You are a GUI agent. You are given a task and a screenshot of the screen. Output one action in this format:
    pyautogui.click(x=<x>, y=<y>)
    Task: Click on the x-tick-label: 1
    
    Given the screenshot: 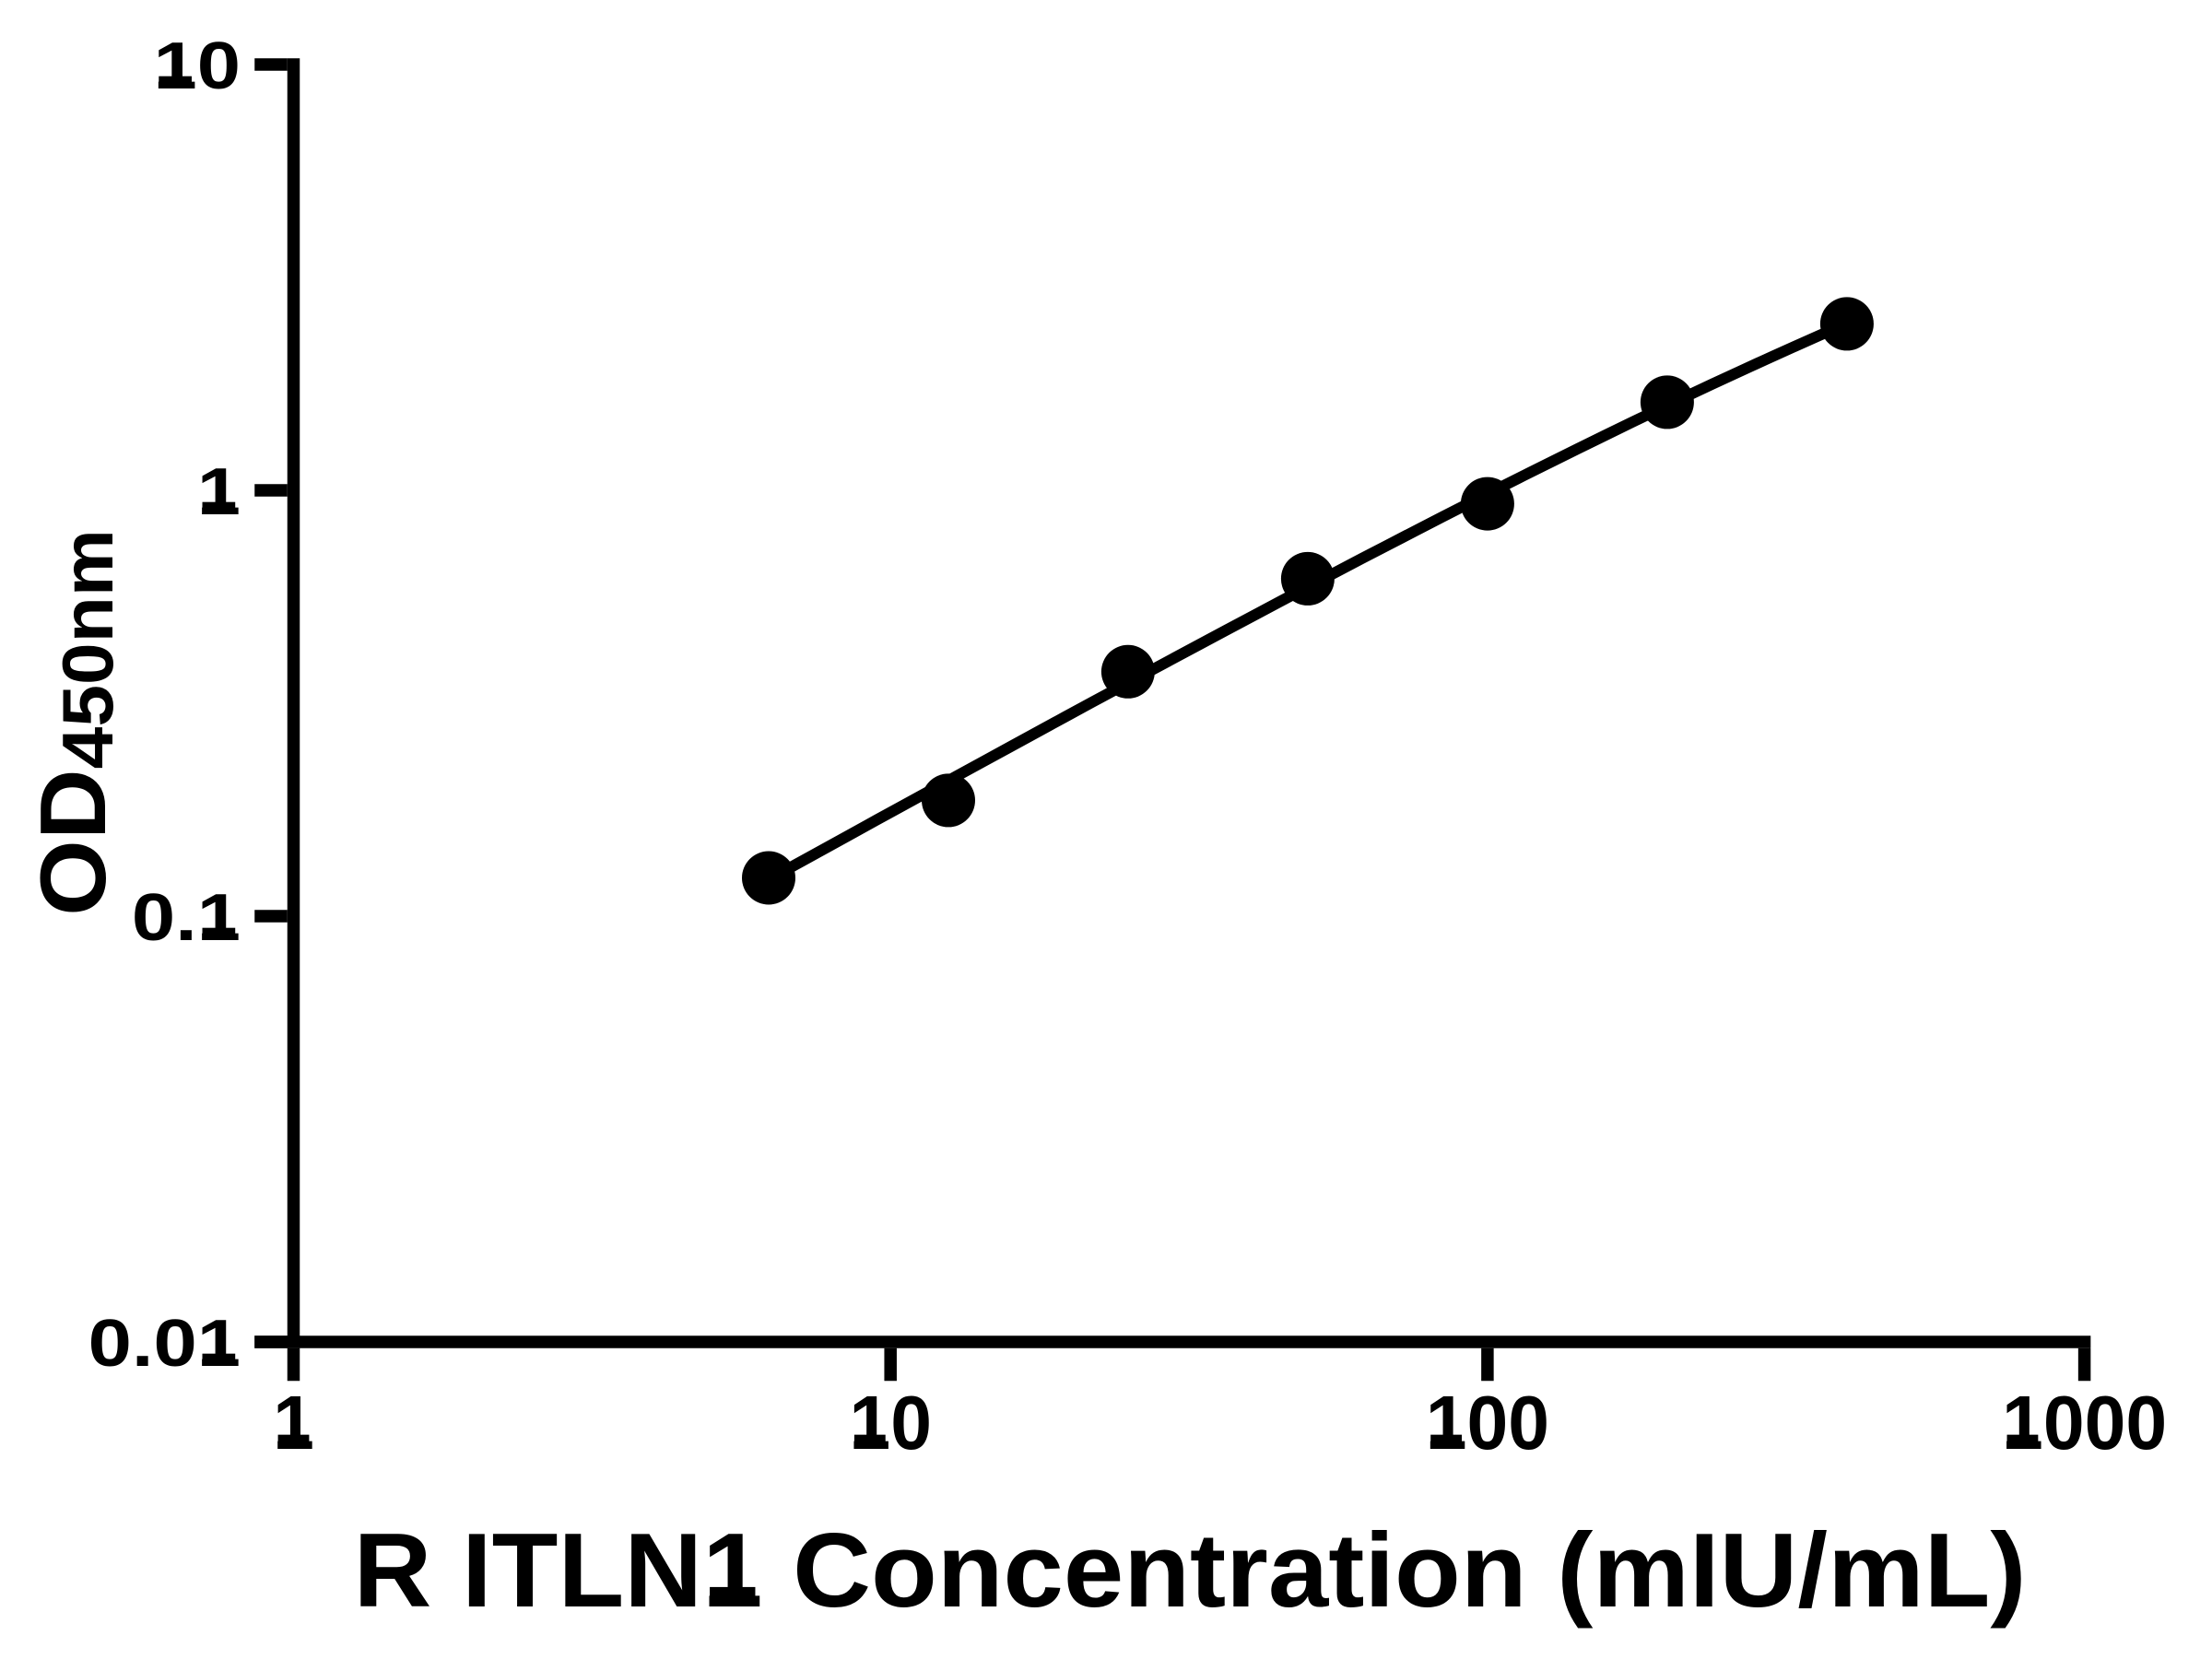 What is the action you would take?
    pyautogui.click(x=293, y=1423)
    